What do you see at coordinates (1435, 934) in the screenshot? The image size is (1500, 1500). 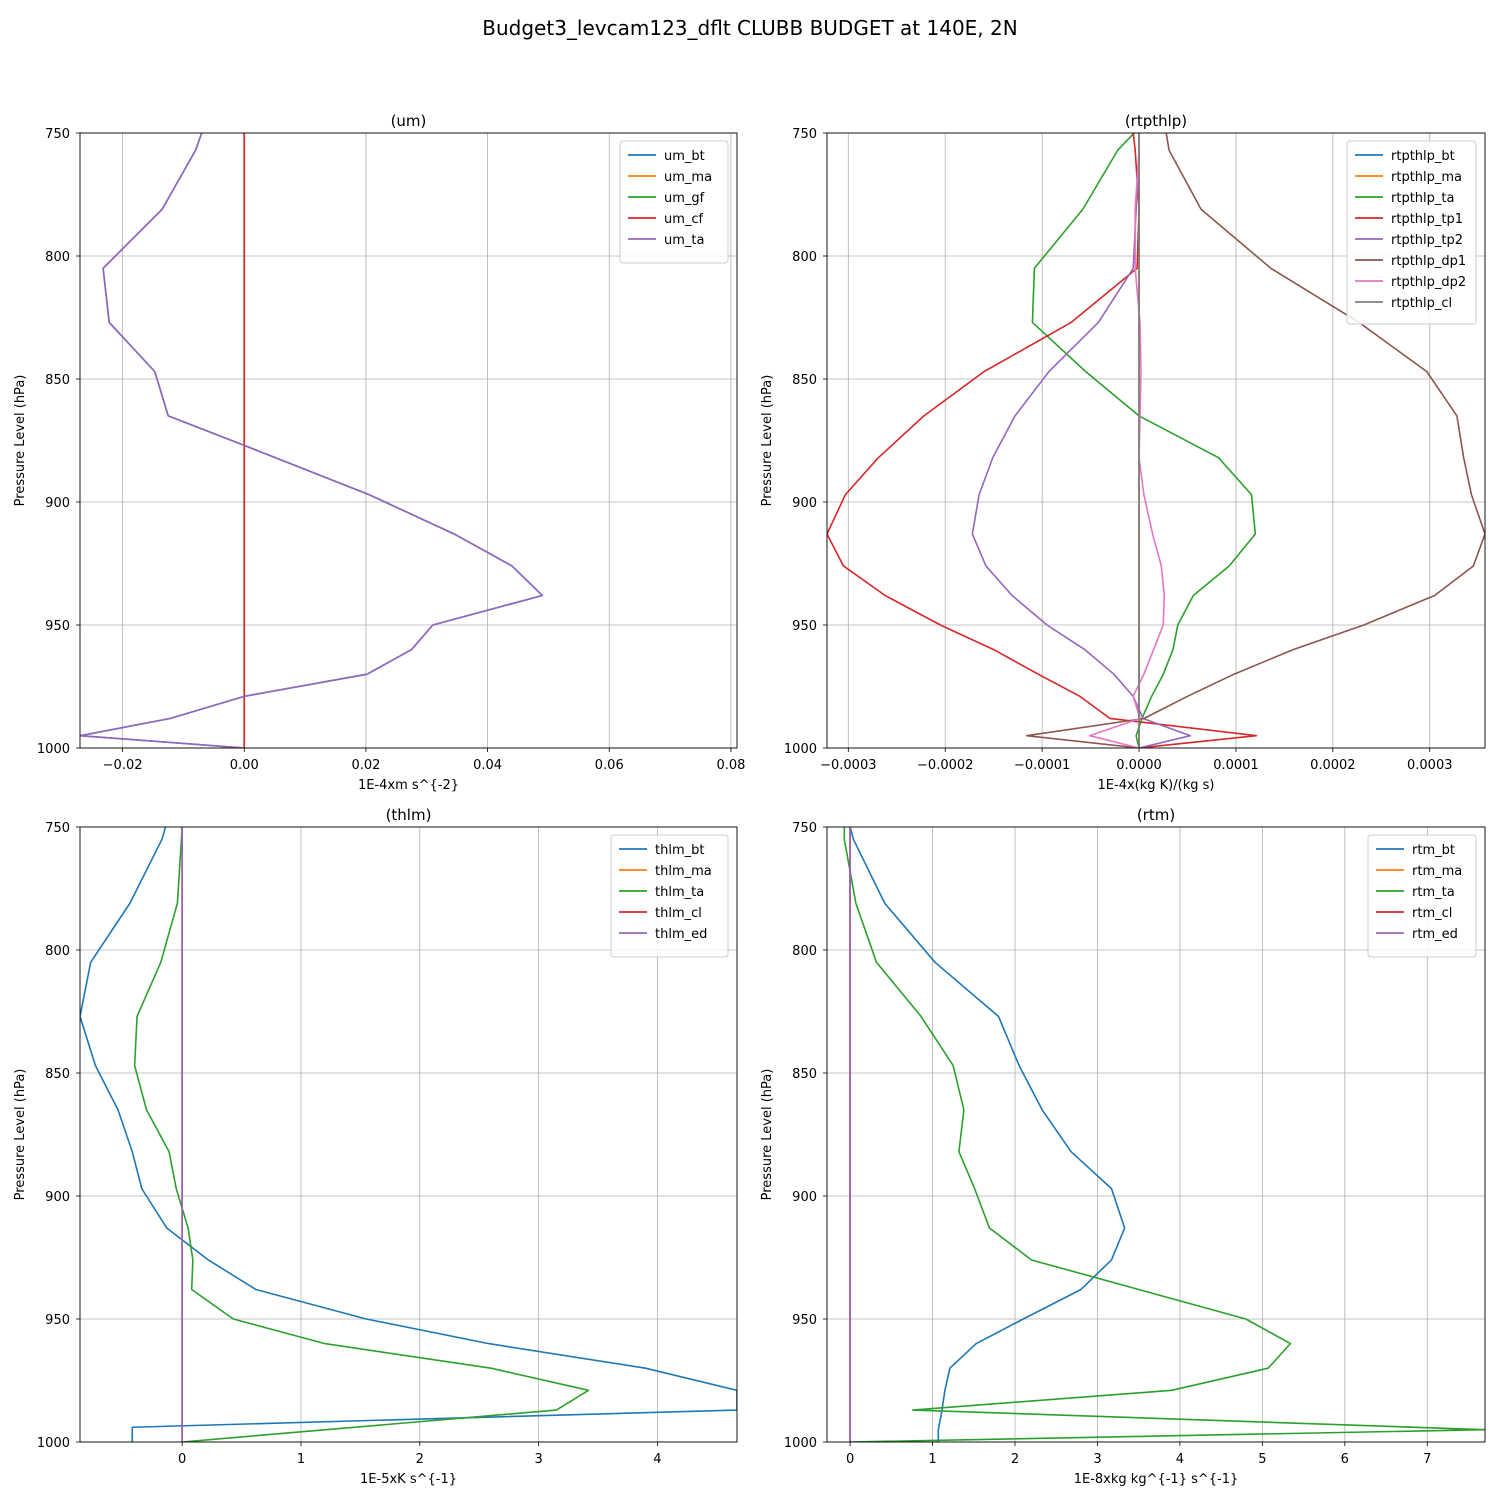 I see `legend-label-rtm_ed: rtm_ed` at bounding box center [1435, 934].